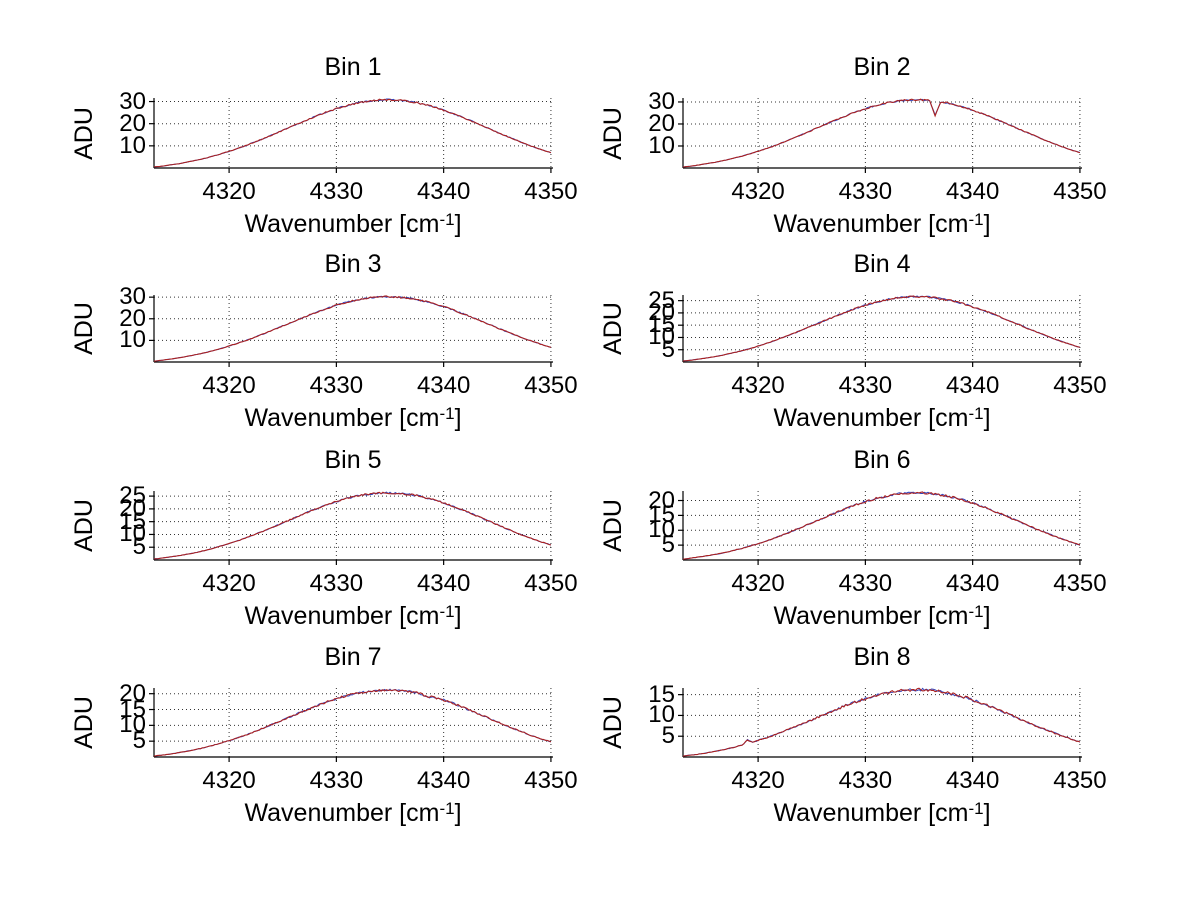 The width and height of the screenshot is (1200, 901). What do you see at coordinates (353, 264) in the screenshot?
I see `subplot-title: Bin 3` at bounding box center [353, 264].